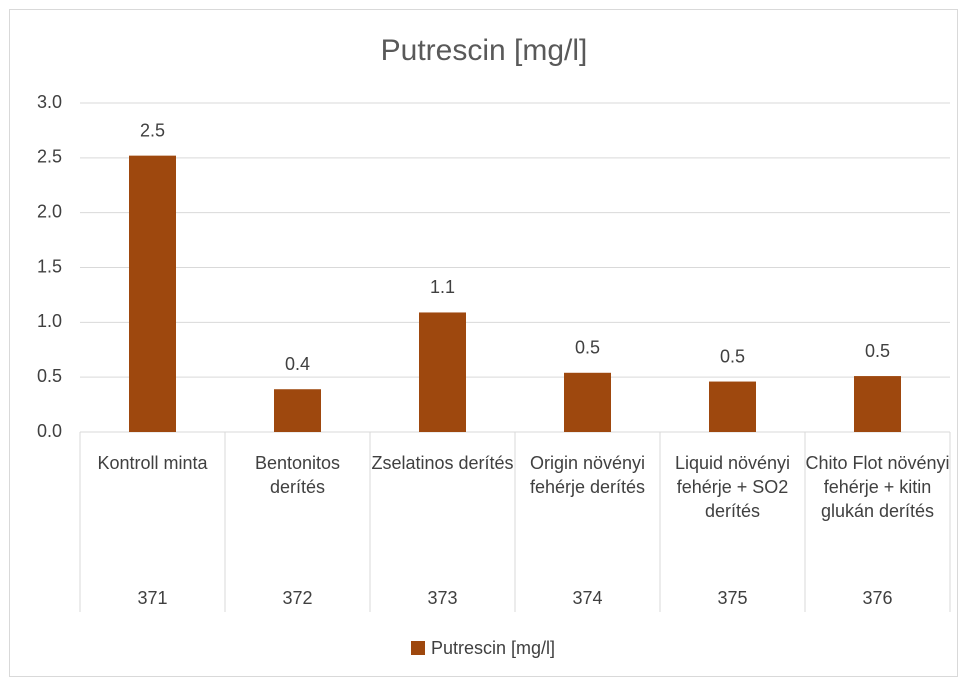 This screenshot has height=681, width=968. I want to click on legend-label: Putrescin [mg/l], so click(493, 648).